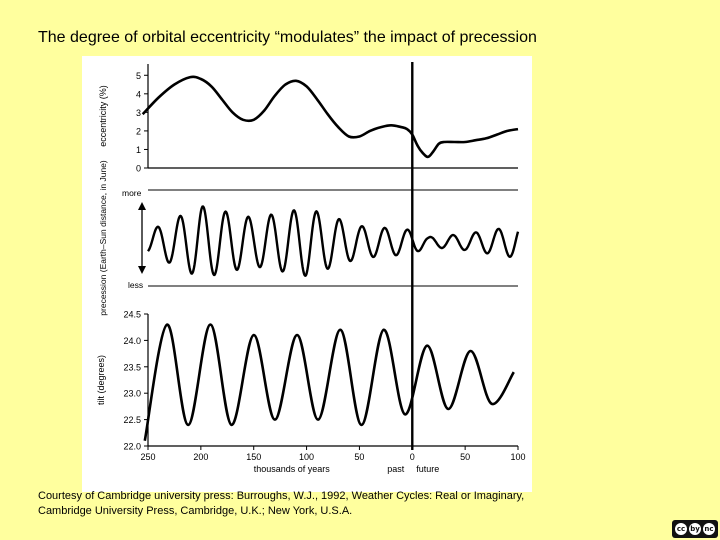  What do you see at coordinates (138, 169) in the screenshot?
I see `eccentricity-tick-label-0: 0` at bounding box center [138, 169].